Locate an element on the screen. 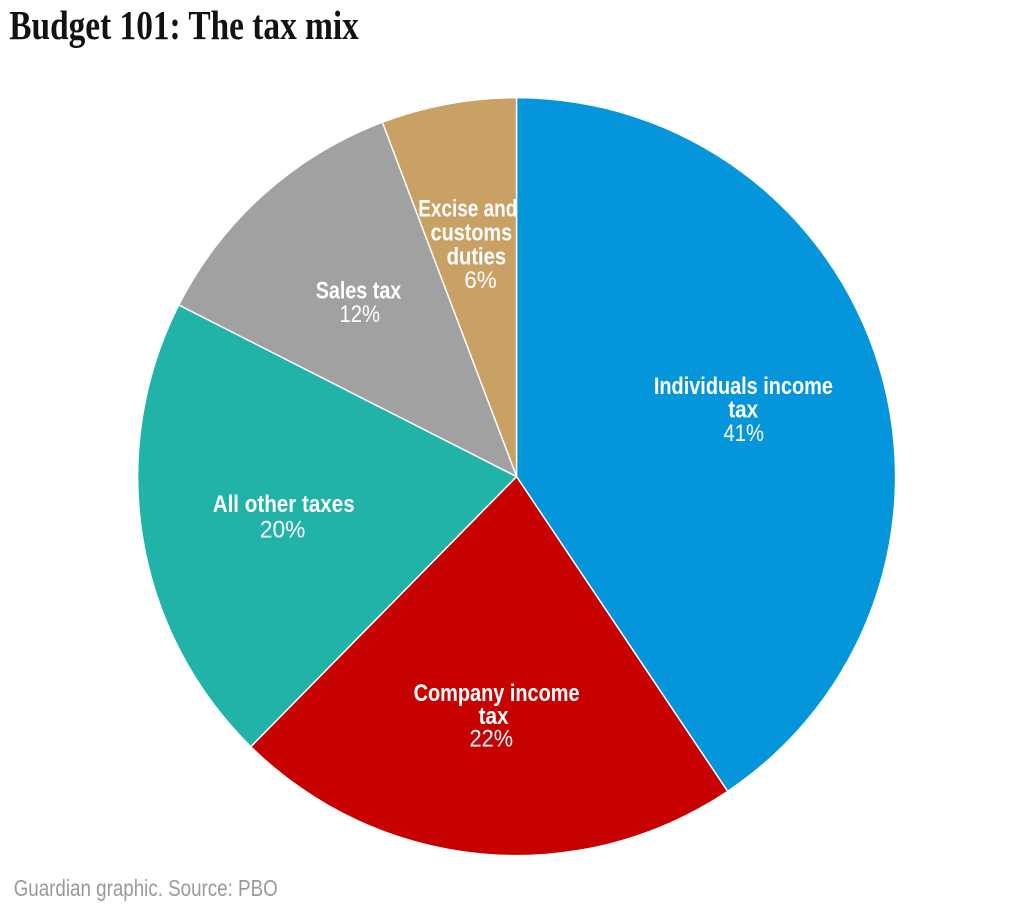  svg-text: Excise and is located at coordinates (467, 209).